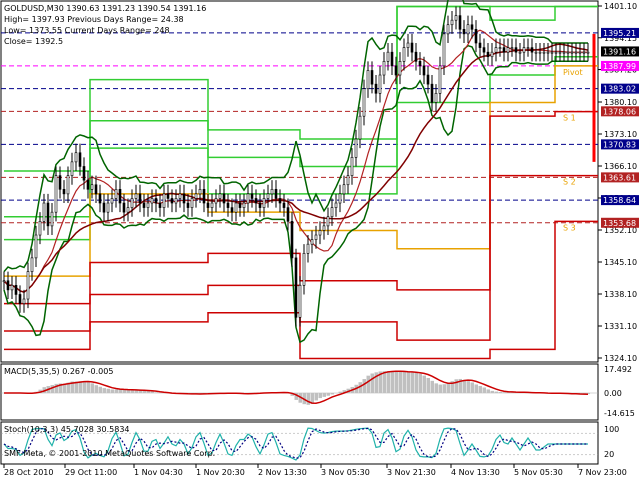 This screenshot has width=640, height=480. What do you see at coordinates (620, 6) in the screenshot?
I see `price-tick-label: 1401.10` at bounding box center [620, 6].